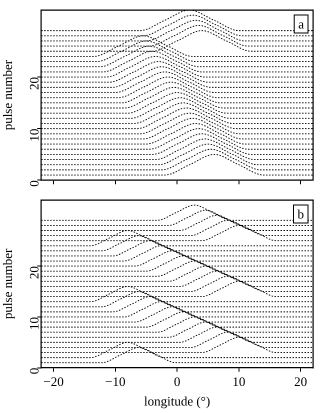  I want to click on x-tick-label: 0, so click(177, 382).